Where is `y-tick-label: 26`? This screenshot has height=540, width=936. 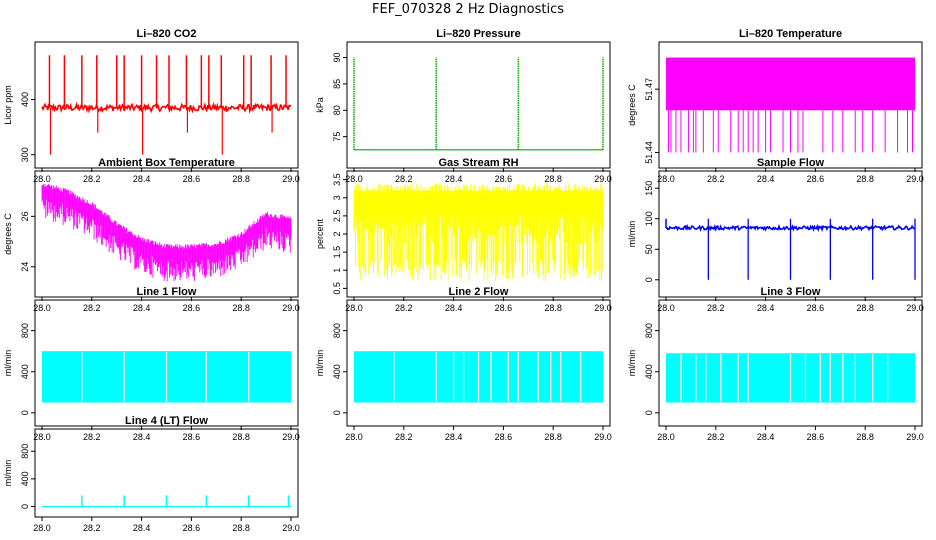
y-tick-label: 26 is located at coordinates (25, 216).